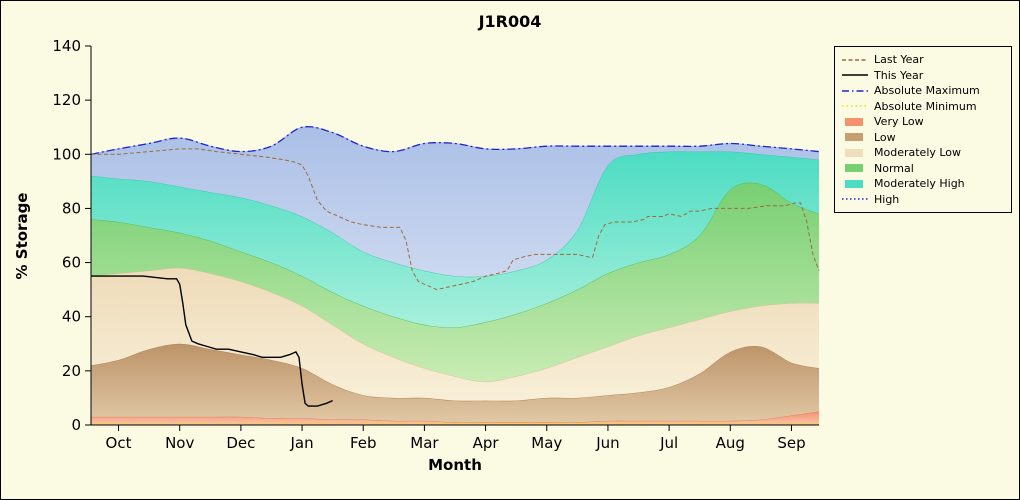 This screenshot has height=500, width=1020. Describe the element at coordinates (923, 200) in the screenshot. I see `legend-entry: High` at that location.